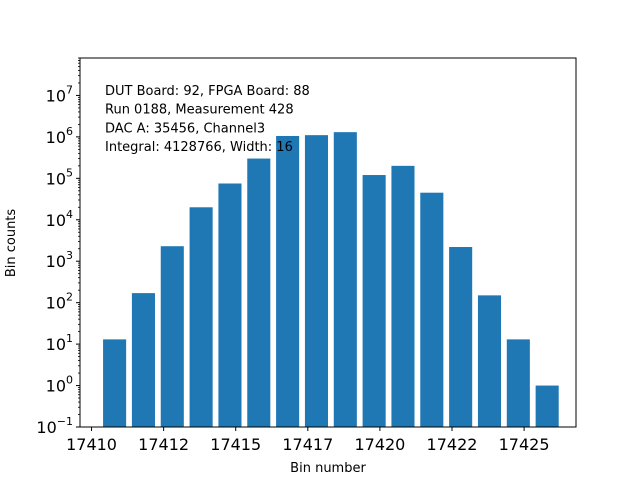 The image size is (640, 480). What do you see at coordinates (328, 468) in the screenshot?
I see `x-axis-label: Bin number` at bounding box center [328, 468].